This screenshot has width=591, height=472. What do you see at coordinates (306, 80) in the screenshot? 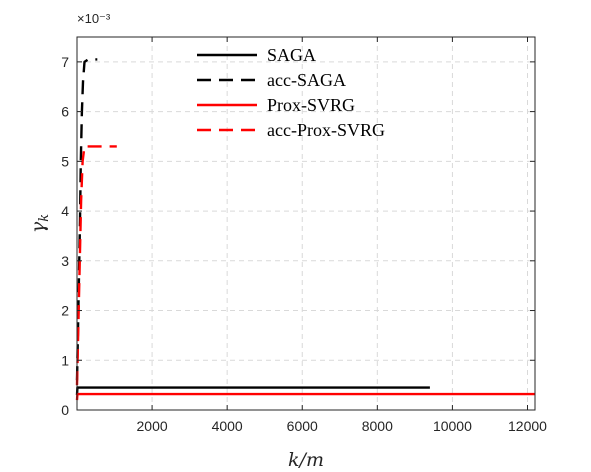
I see `legend-label-1: acc-SAGA` at bounding box center [306, 80].